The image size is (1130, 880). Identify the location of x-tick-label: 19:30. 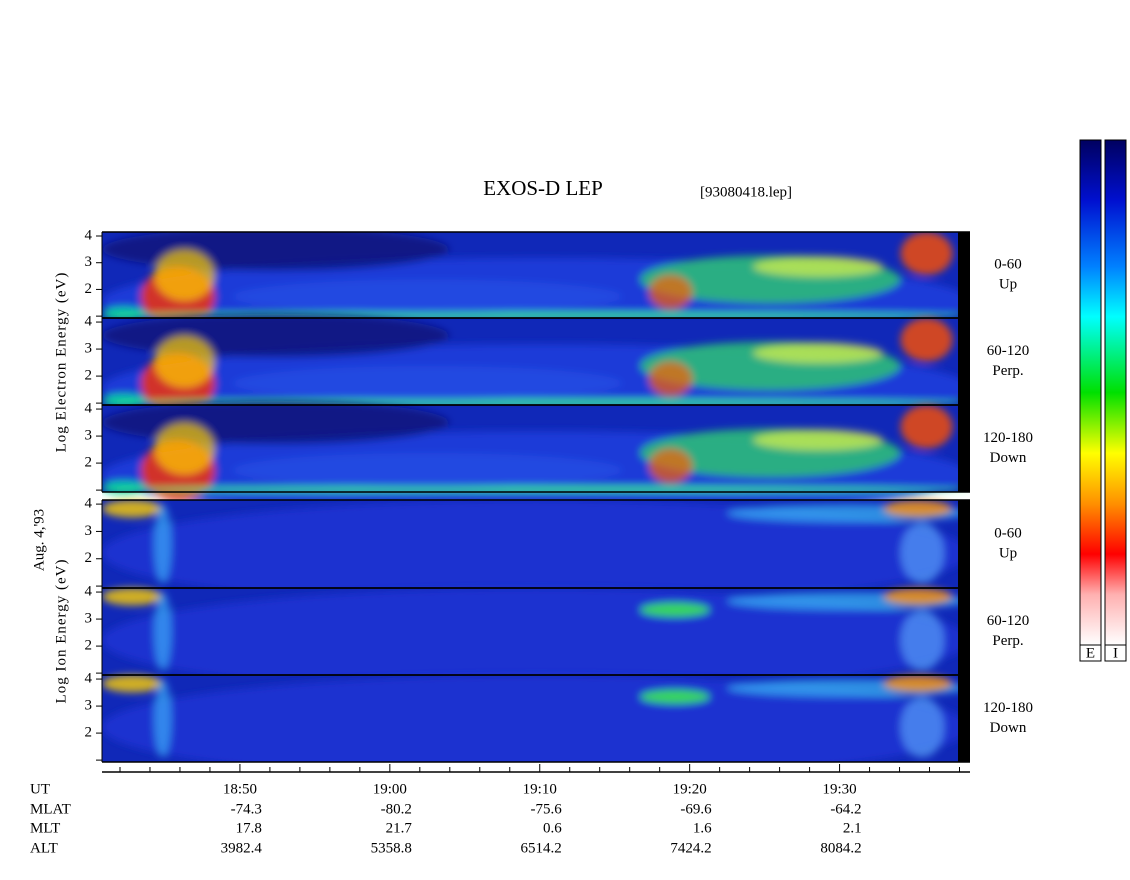
(839, 789).